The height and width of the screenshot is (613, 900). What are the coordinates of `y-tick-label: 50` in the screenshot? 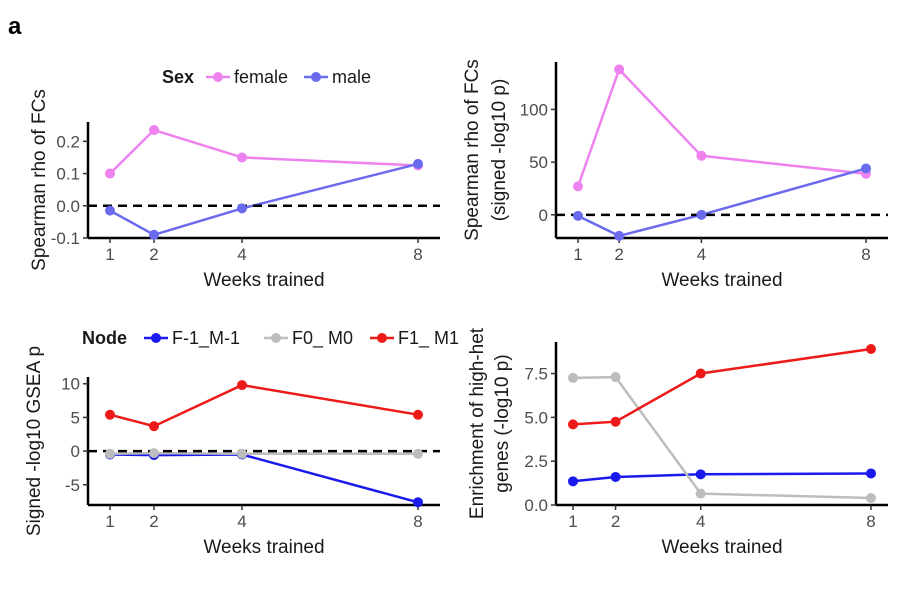 It's located at (538, 162).